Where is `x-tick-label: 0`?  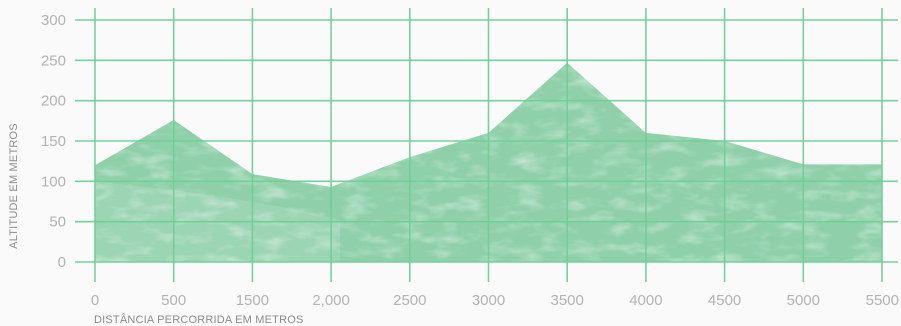 x-tick-label: 0 is located at coordinates (95, 300).